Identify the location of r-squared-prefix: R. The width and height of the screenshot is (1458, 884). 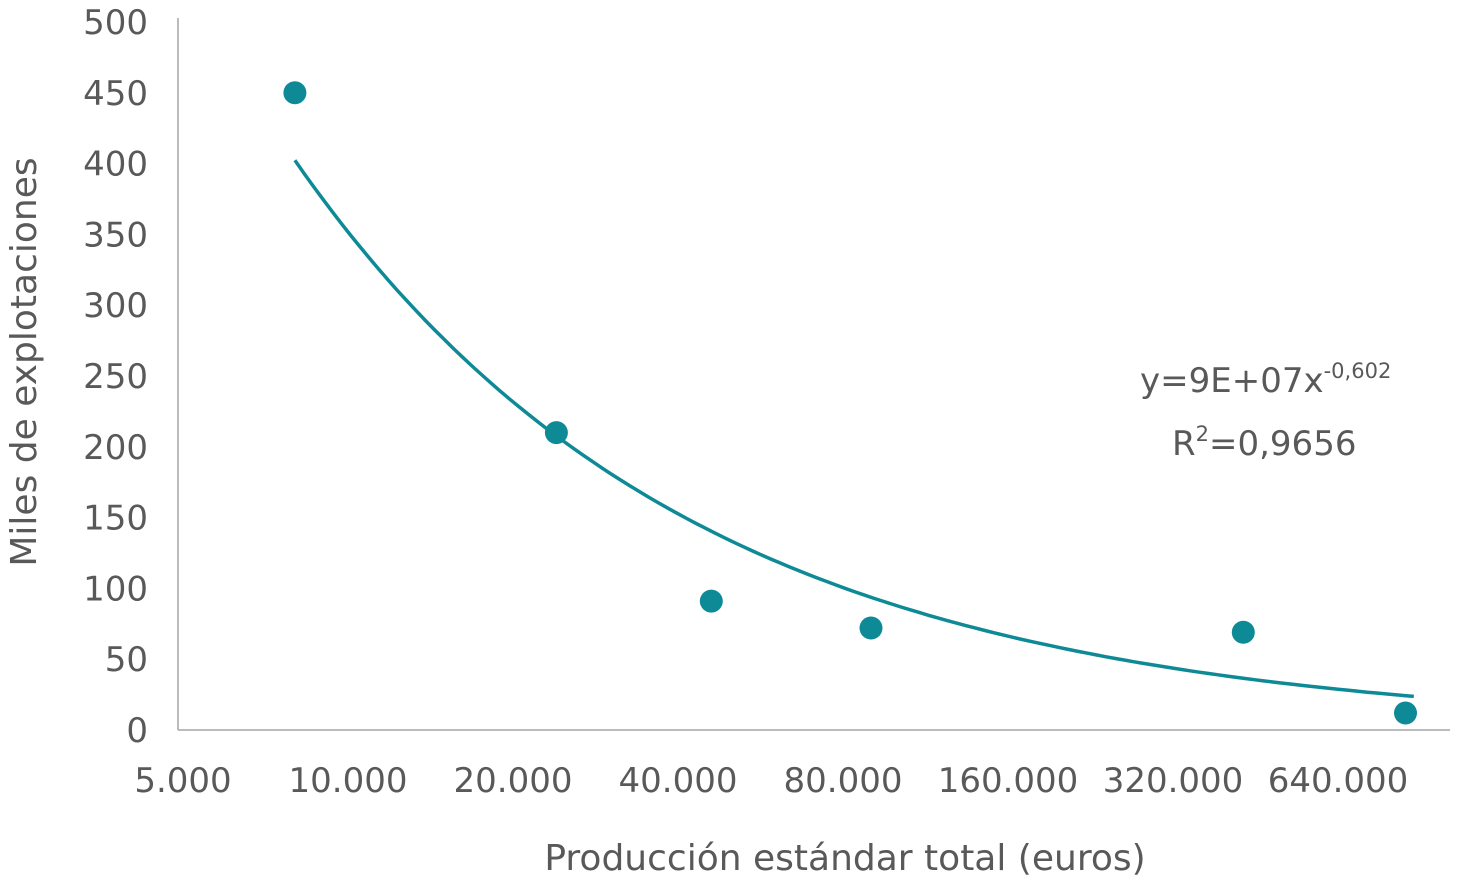
(1184, 444).